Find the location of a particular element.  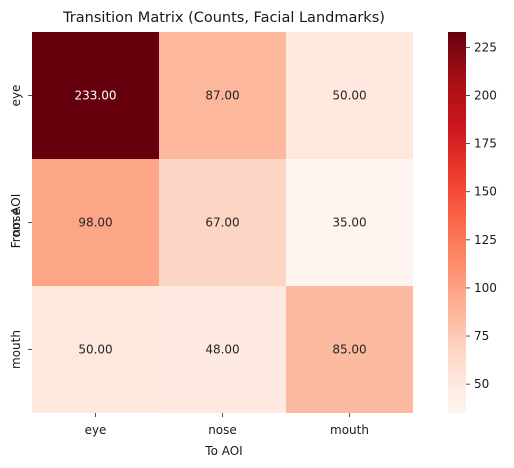

colorbar-tick-label: 150 is located at coordinates (485, 192).